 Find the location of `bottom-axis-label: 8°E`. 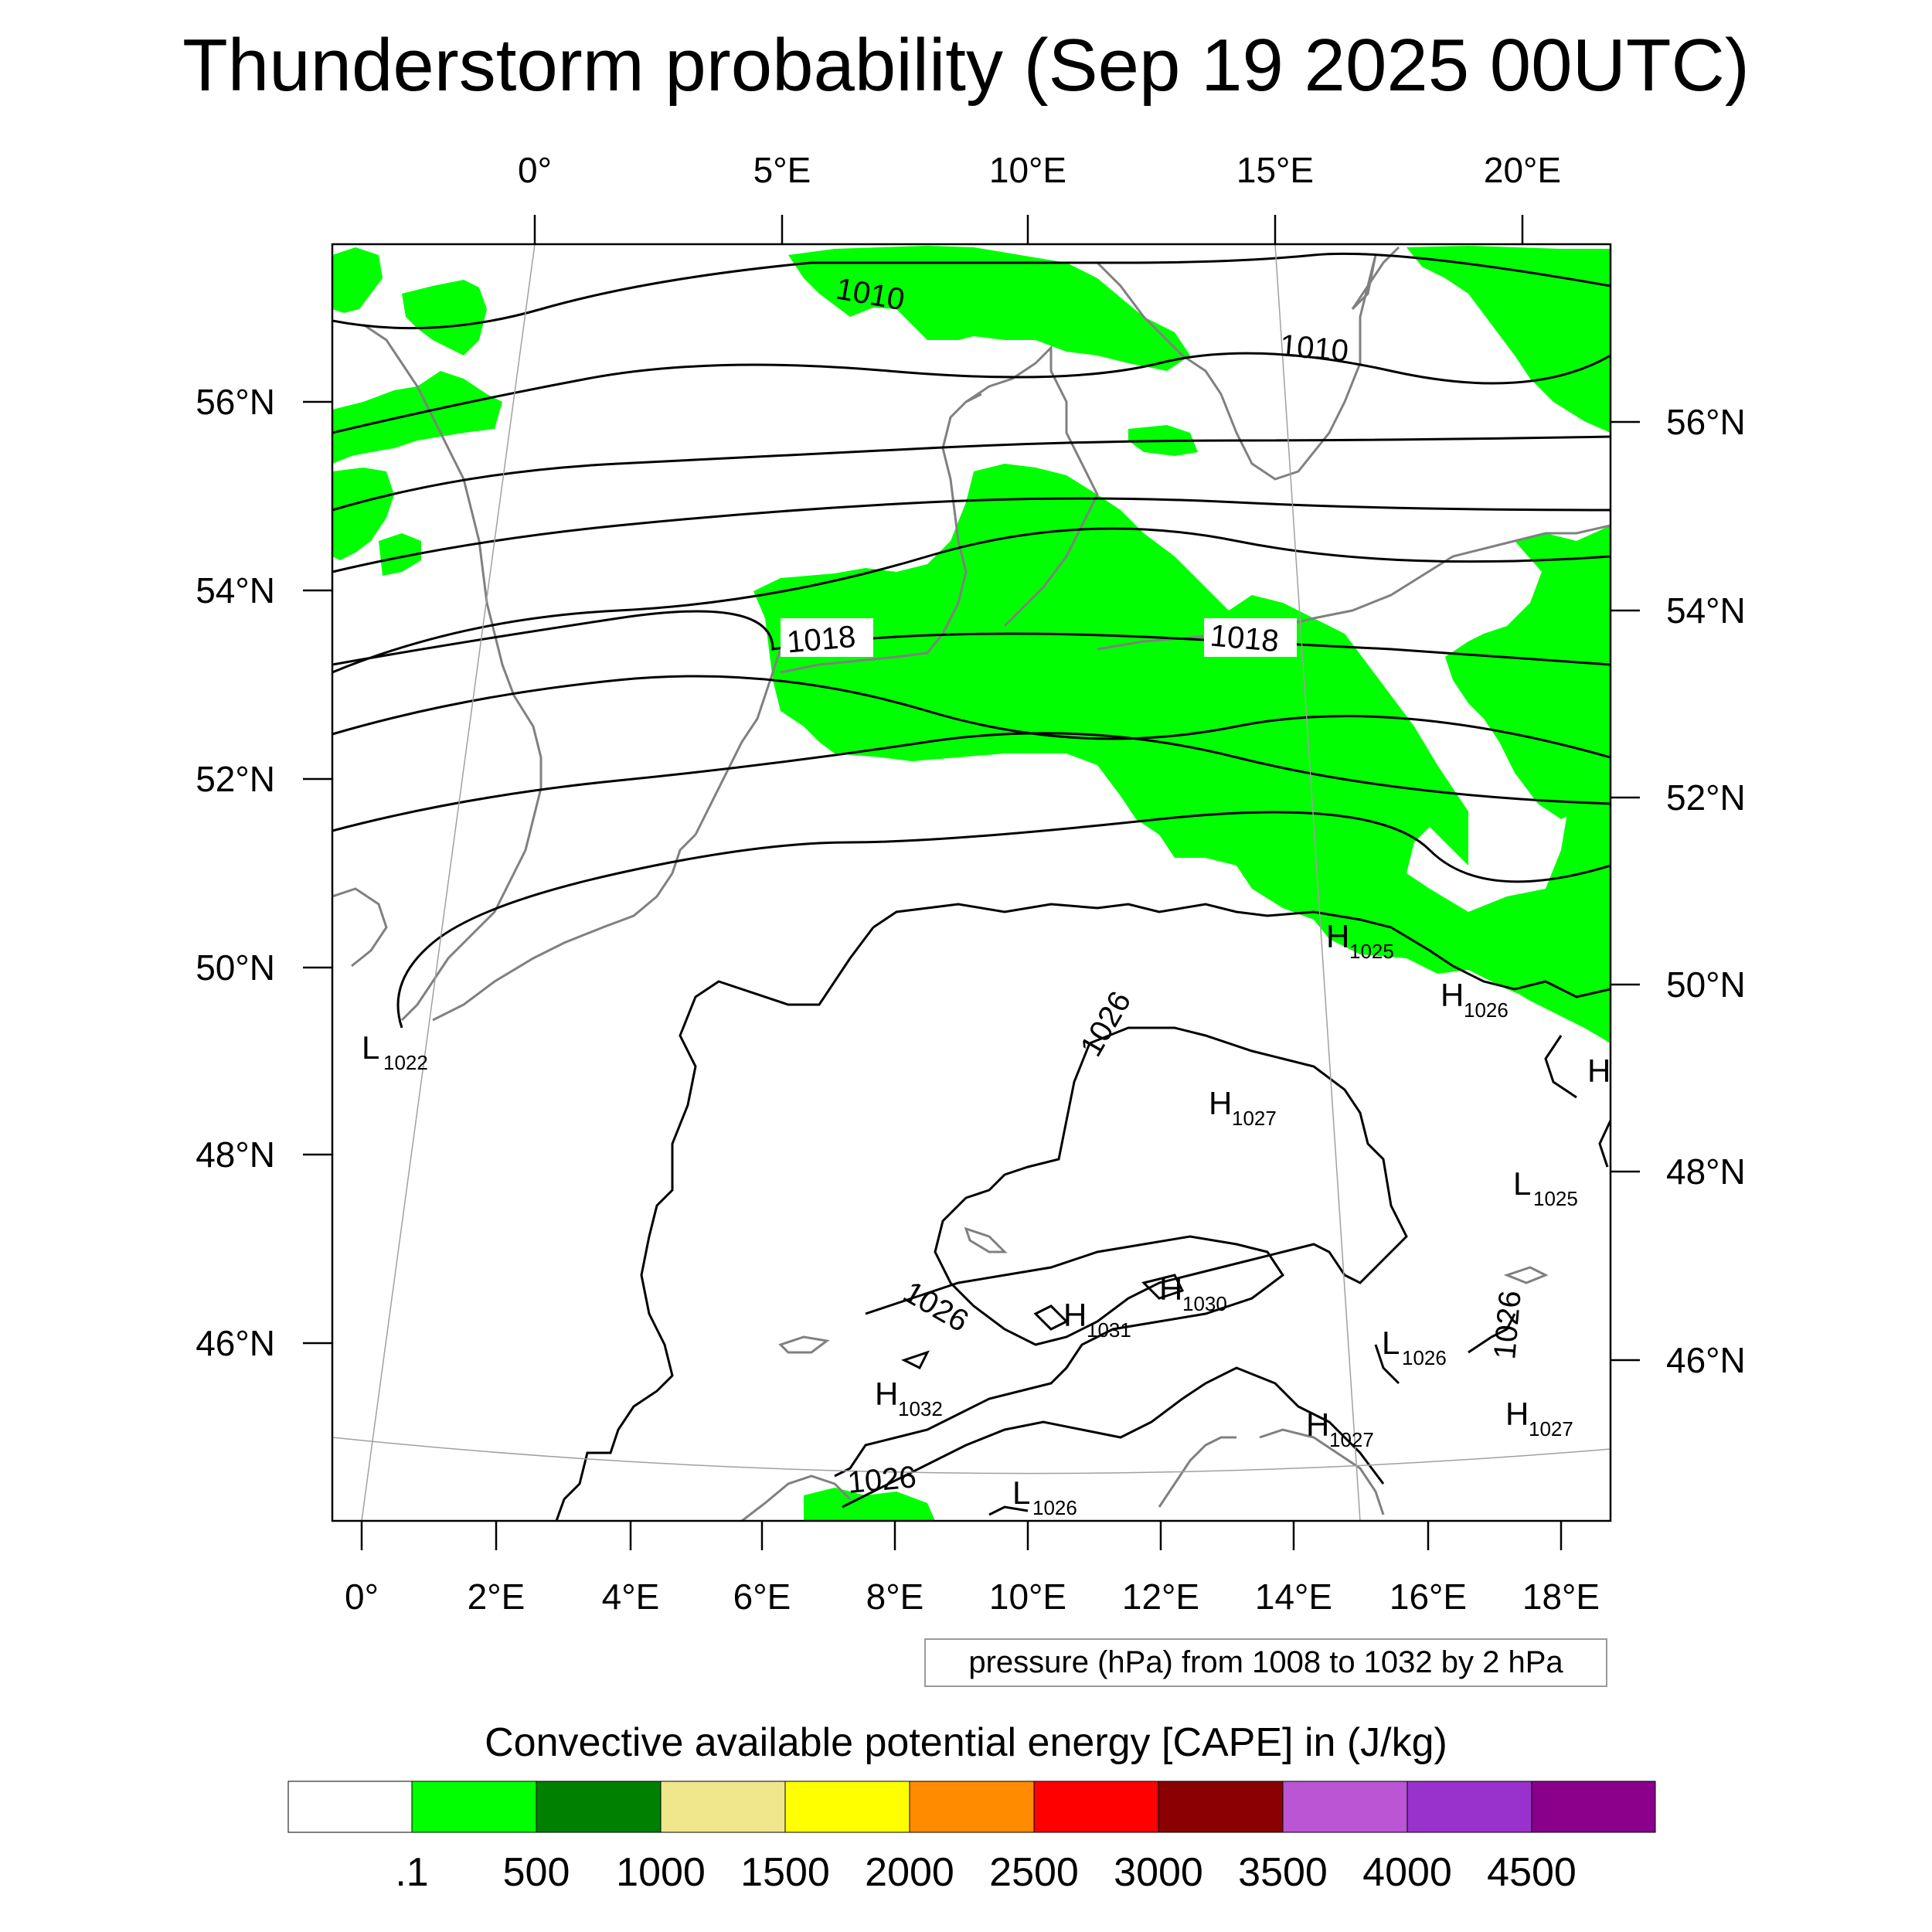

bottom-axis-label: 8°E is located at coordinates (895, 1597).